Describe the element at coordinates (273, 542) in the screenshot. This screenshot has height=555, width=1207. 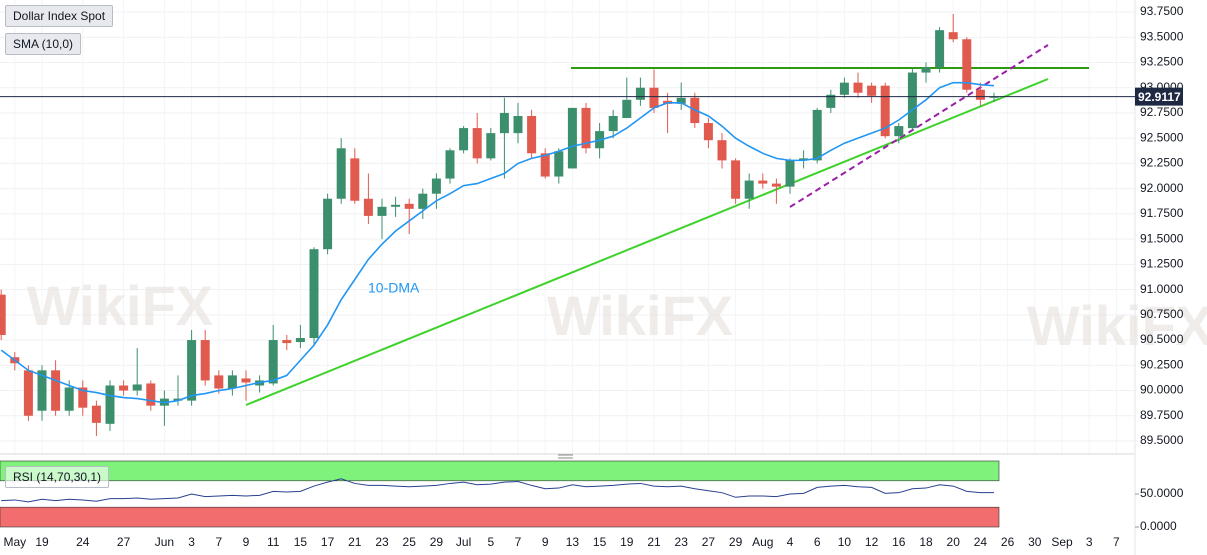
I see `x-tick-label: 11` at that location.